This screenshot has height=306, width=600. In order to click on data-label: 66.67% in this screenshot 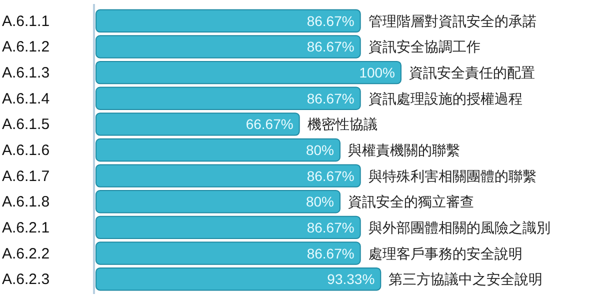, I will do `click(270, 124)`.